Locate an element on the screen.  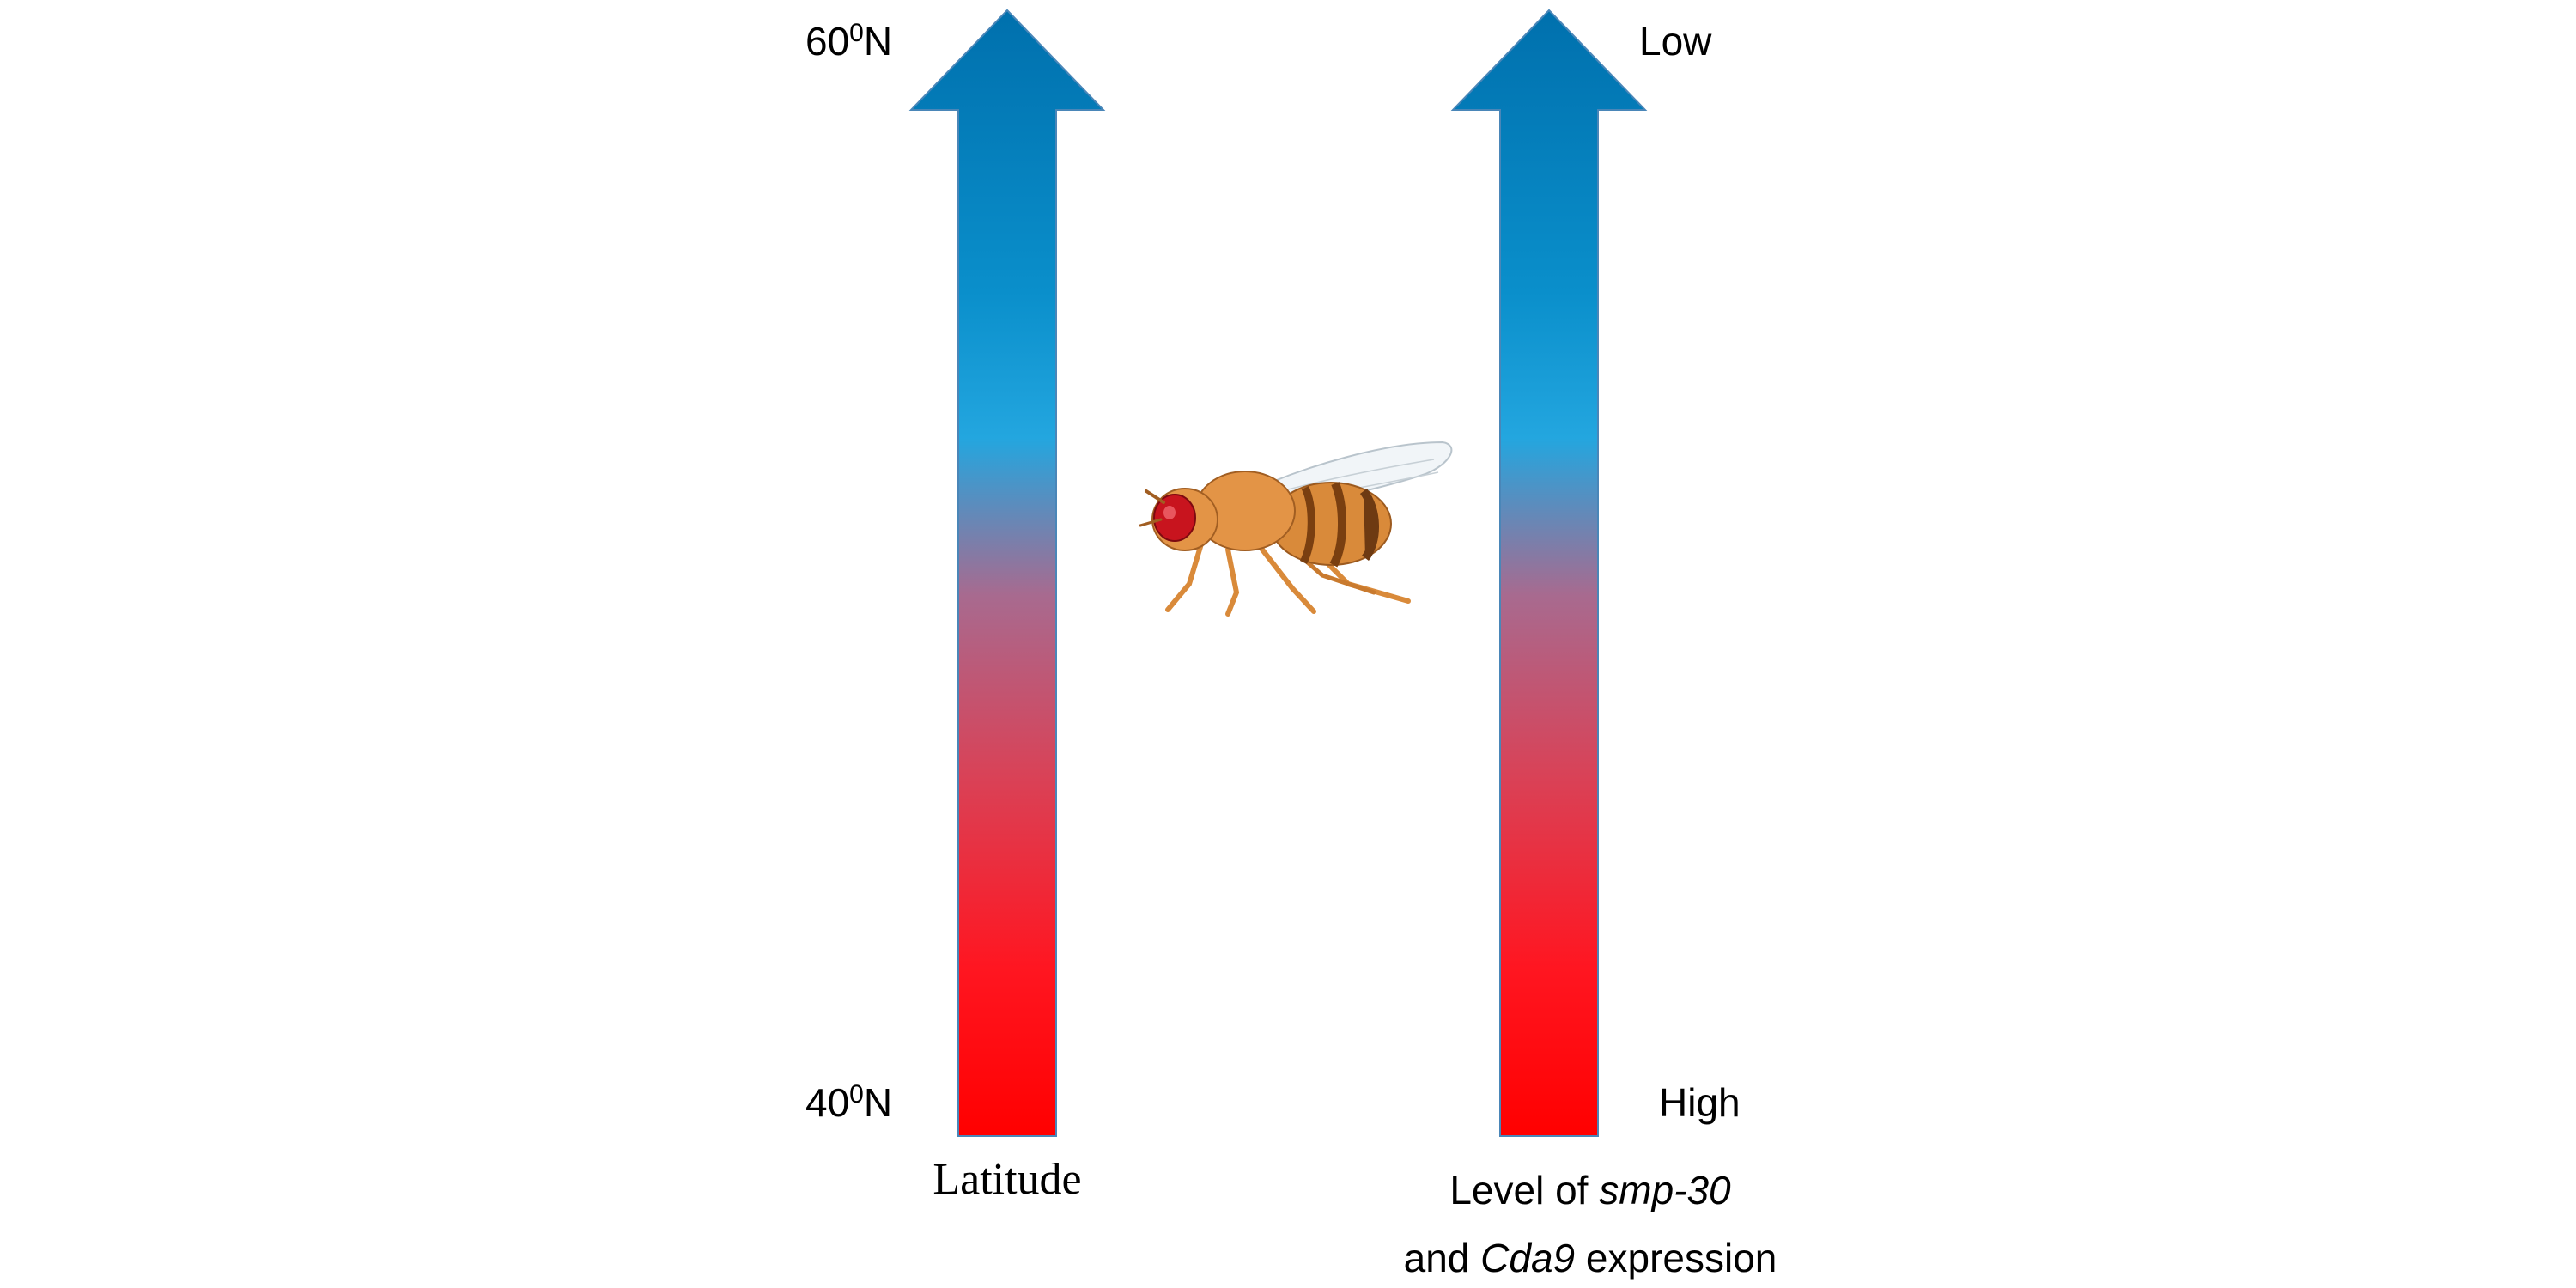
latitude-arrow is located at coordinates (1007, 573).